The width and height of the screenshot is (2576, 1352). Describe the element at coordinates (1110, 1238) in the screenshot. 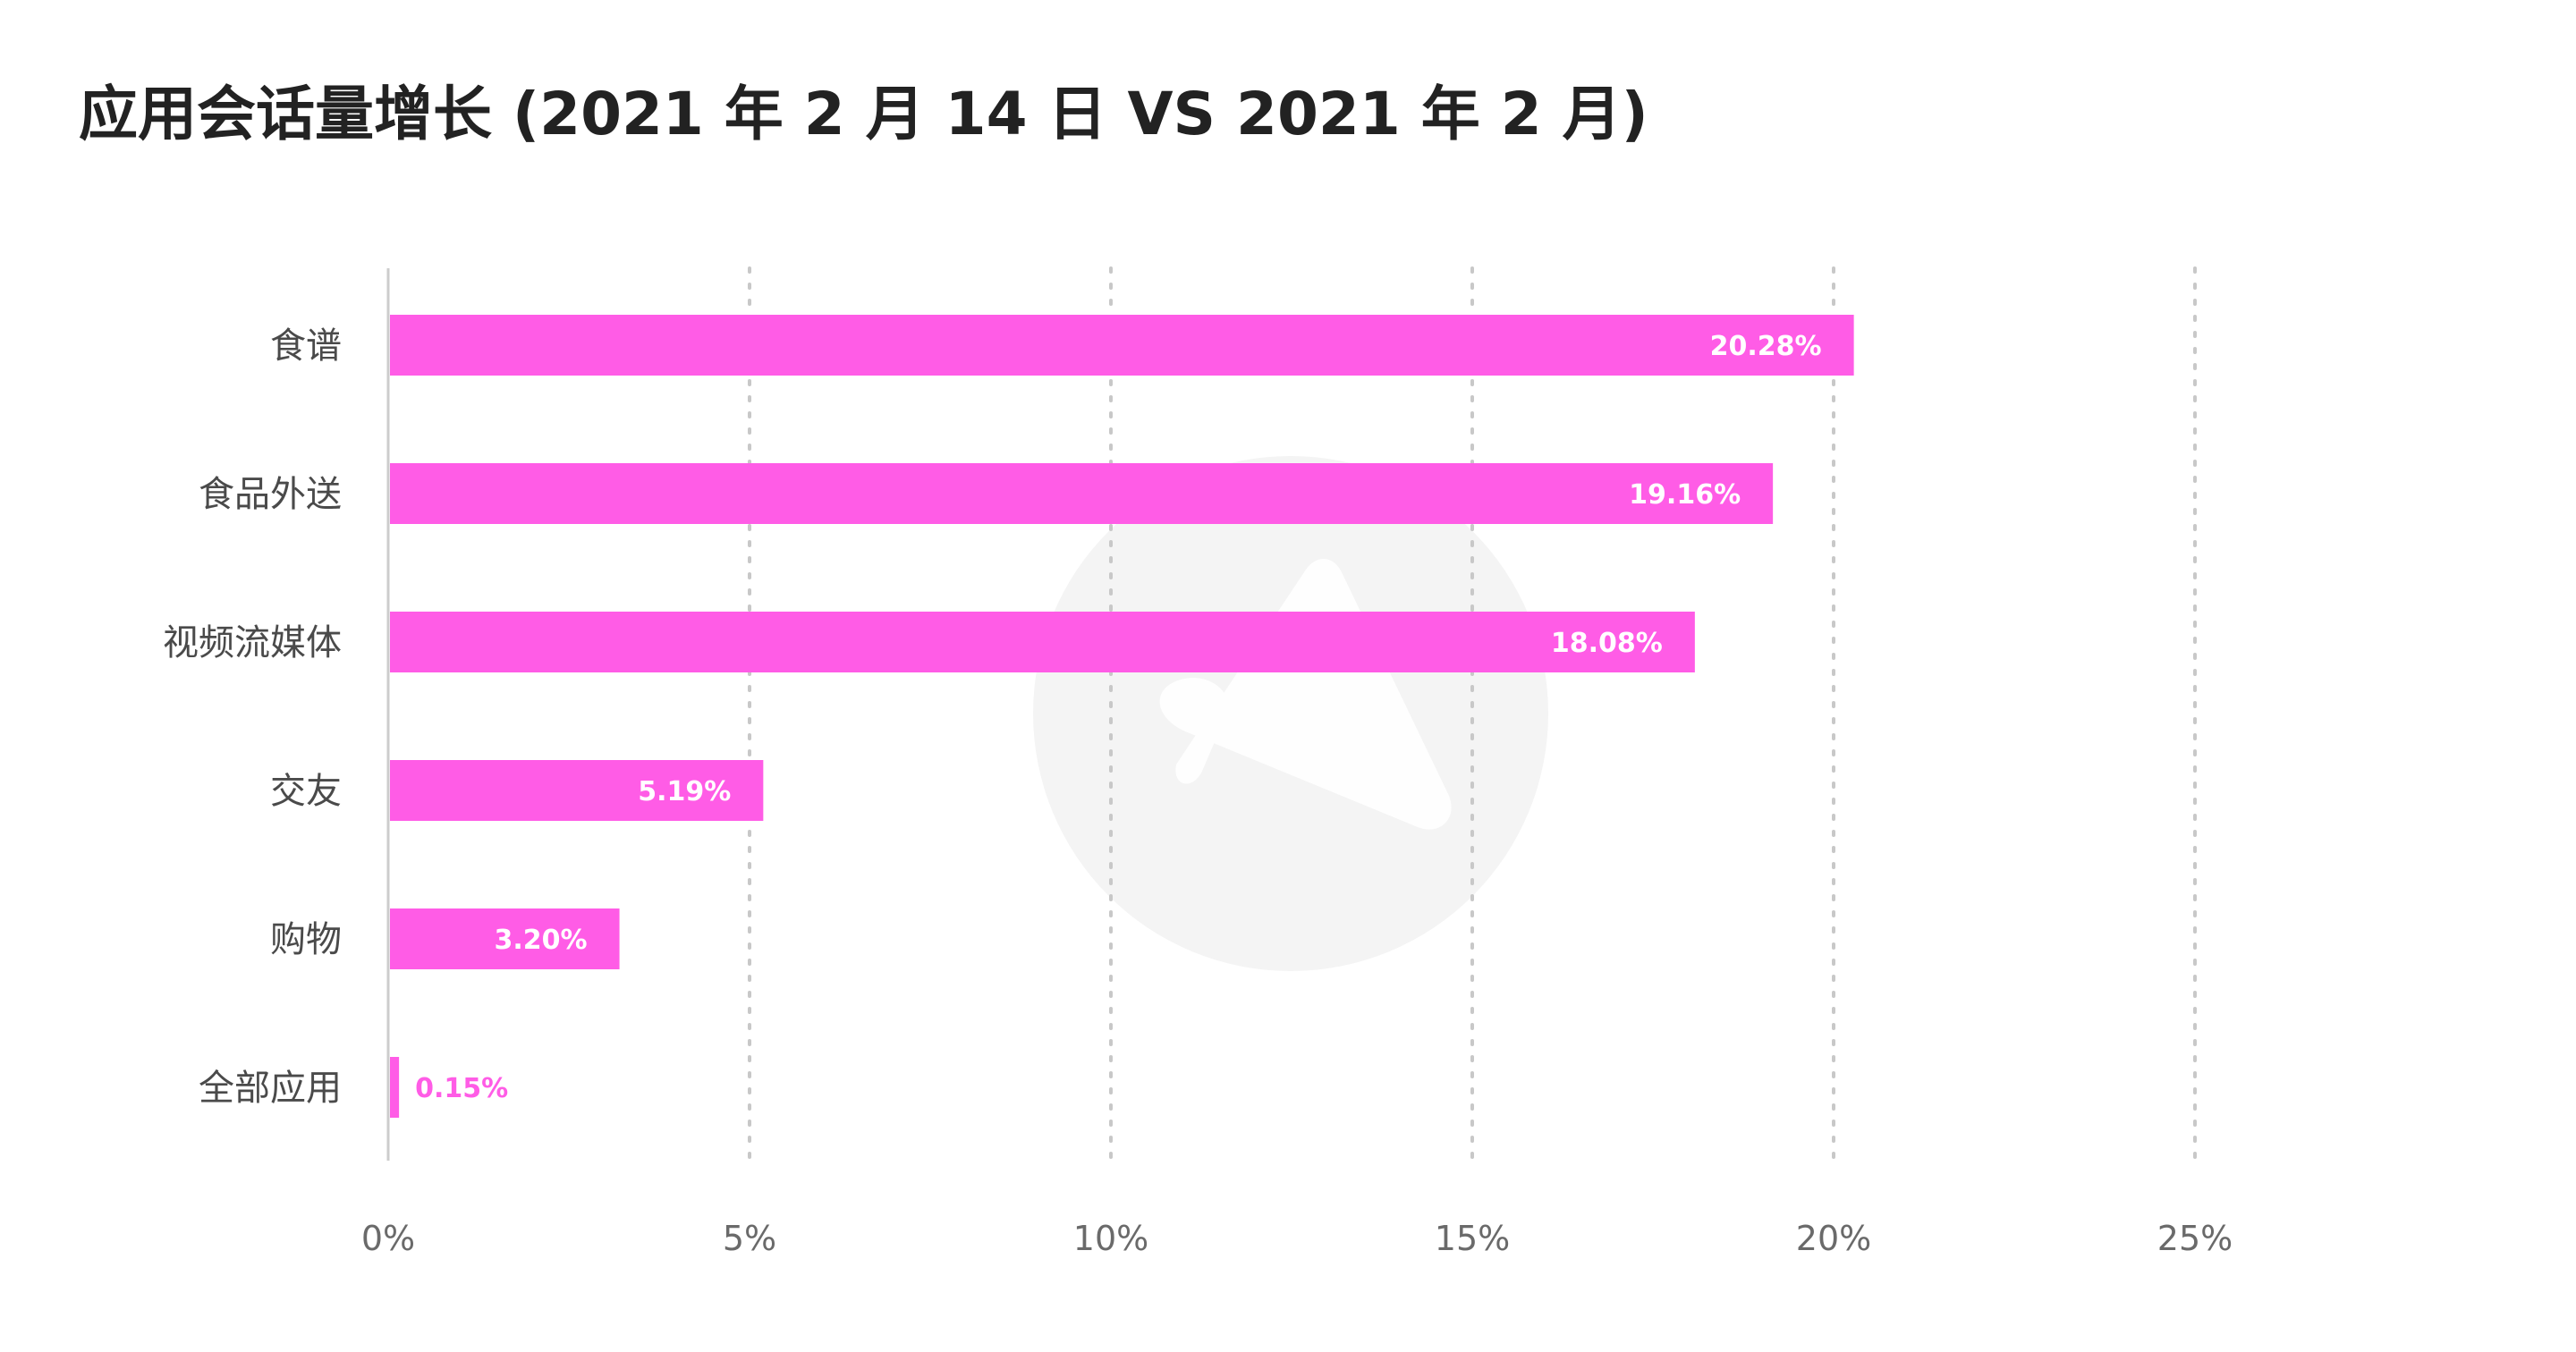

I see `x-tick-label-2: 10%` at that location.